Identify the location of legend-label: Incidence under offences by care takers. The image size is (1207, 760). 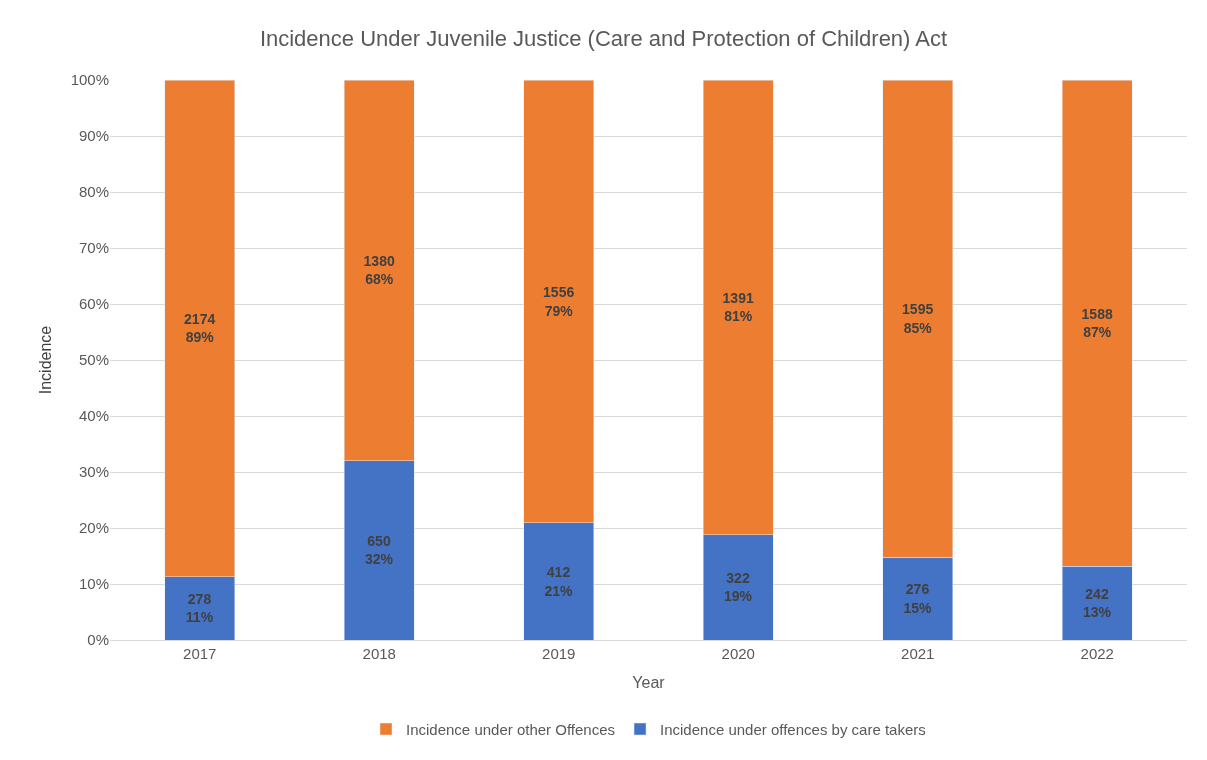
(793, 729).